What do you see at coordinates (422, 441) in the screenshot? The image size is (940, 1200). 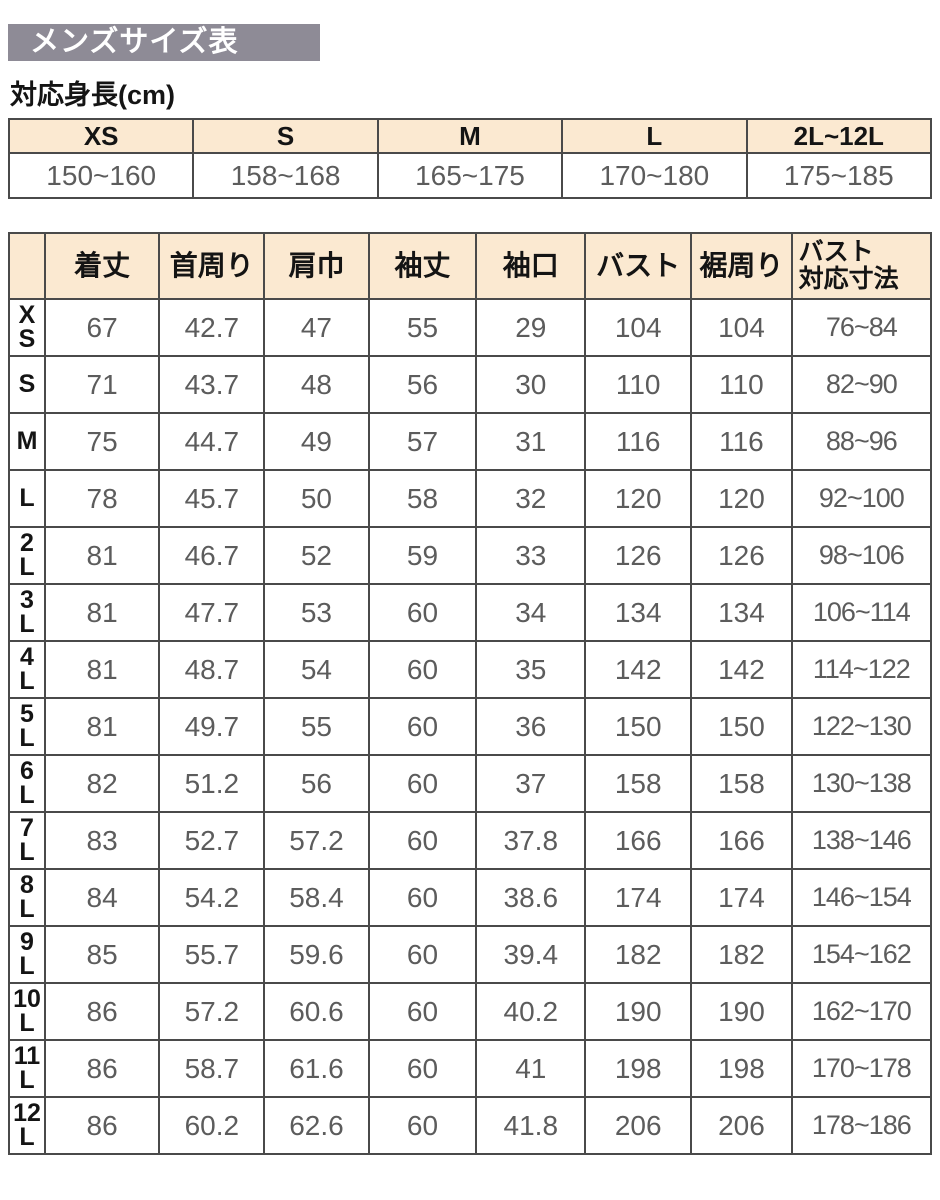 I see `size-value-cell: 57` at bounding box center [422, 441].